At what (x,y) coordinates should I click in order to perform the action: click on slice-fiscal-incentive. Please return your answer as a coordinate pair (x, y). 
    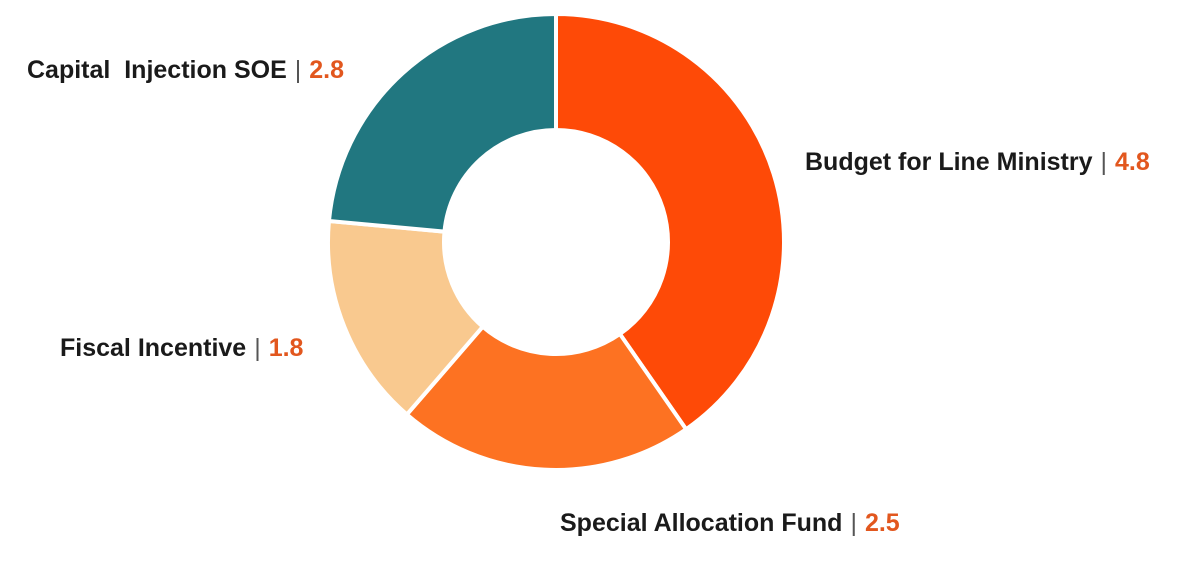
    Looking at the image, I should click on (406, 318).